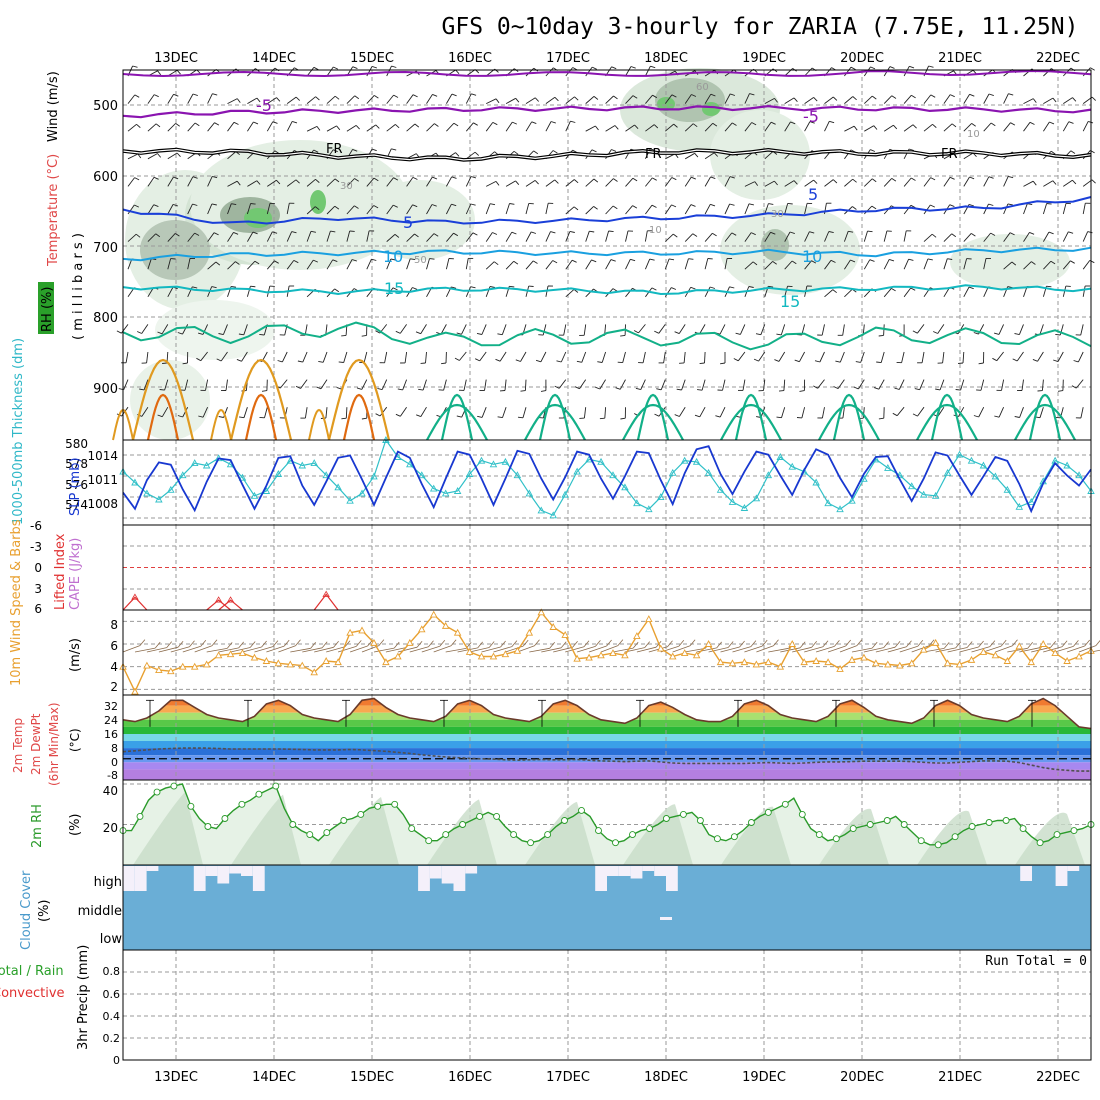 The width and height of the screenshot is (1100, 1100). I want to click on isotherm-label-p15: 15, so click(790, 301).